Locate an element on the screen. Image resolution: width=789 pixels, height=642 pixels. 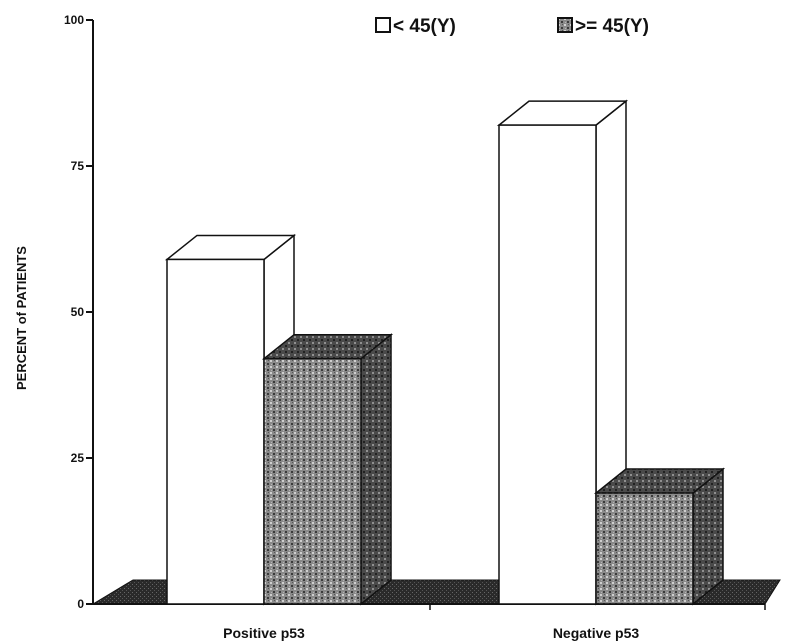
legend: < 45(Y) >= 45(Y) is located at coordinates (512, 26).